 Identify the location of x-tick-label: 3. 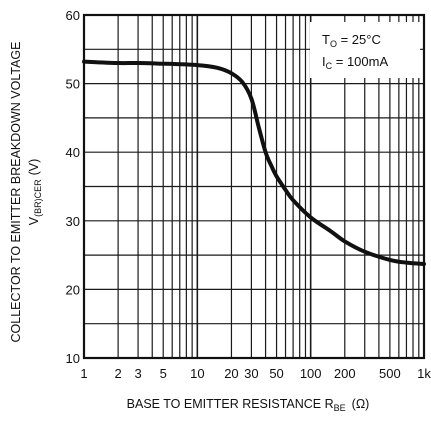
(137, 373).